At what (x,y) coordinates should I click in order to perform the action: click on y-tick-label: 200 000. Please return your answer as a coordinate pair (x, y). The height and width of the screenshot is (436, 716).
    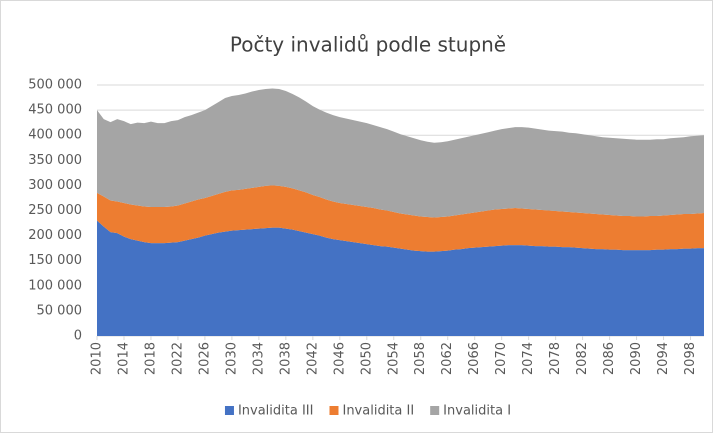
    Looking at the image, I should click on (55, 235).